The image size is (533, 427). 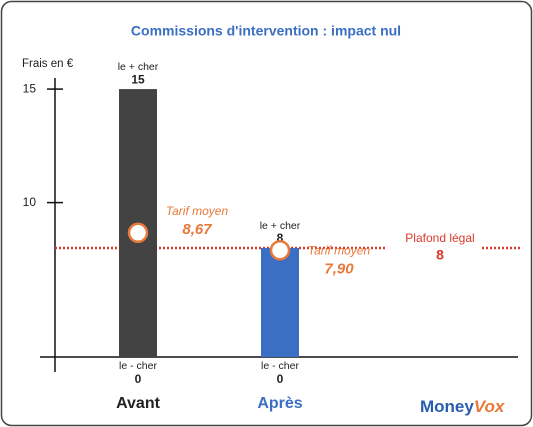 I want to click on average-value: 7,90, so click(x=339, y=268).